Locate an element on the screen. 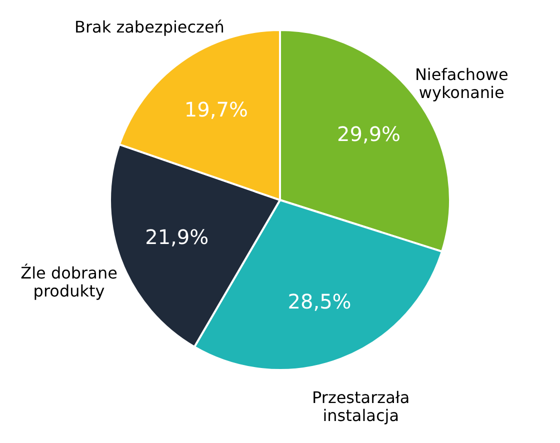 Image resolution: width=560 pixels, height=443 pixels. slice-label: Niefachowe wykonanie is located at coordinates (461, 83).